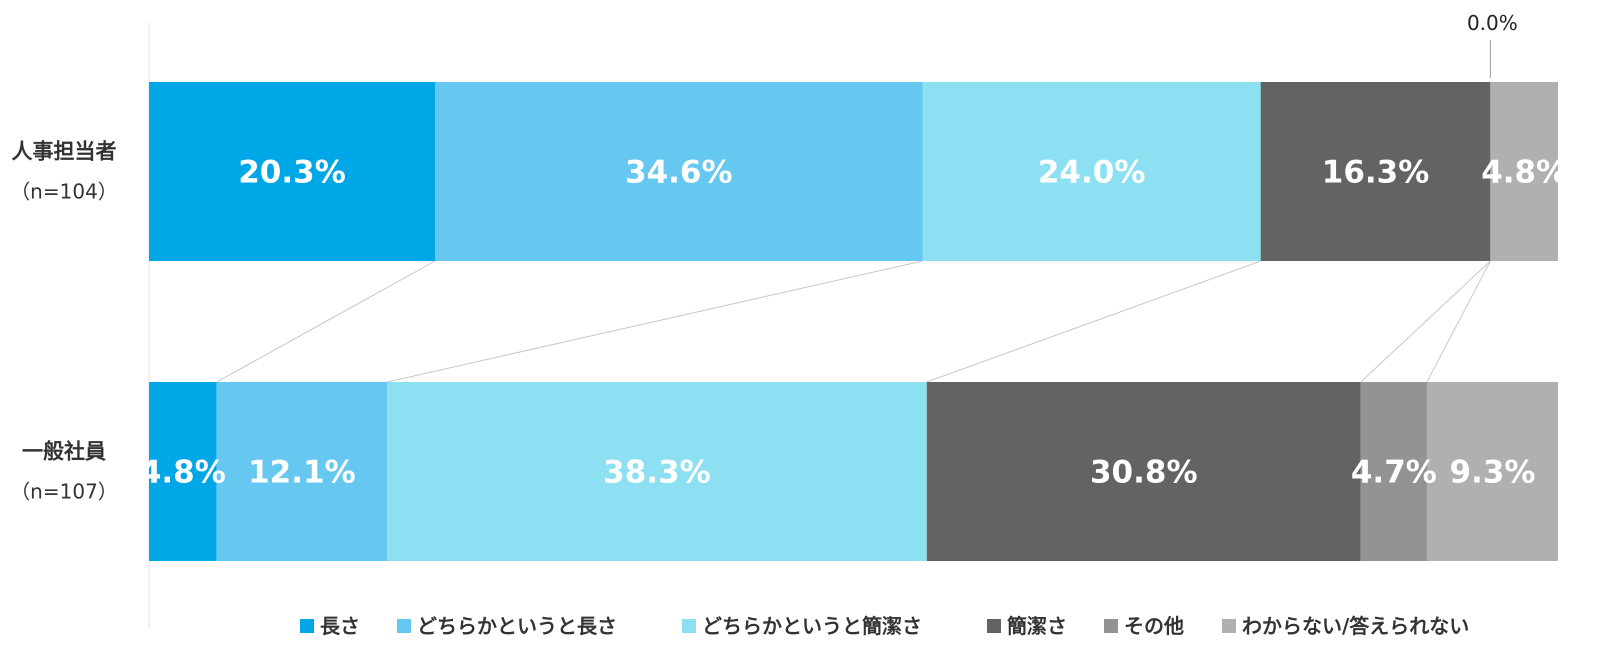 The image size is (1600, 666). I want to click on data-label: 4.7%, so click(1394, 473).